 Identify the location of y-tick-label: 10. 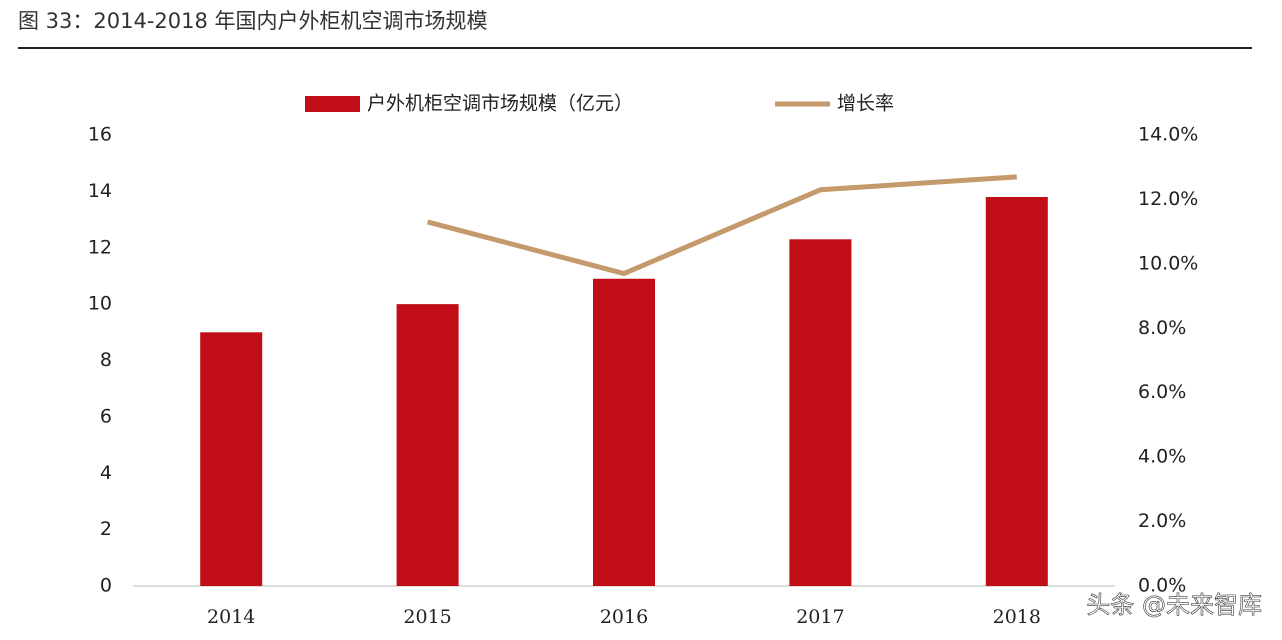
(100, 304).